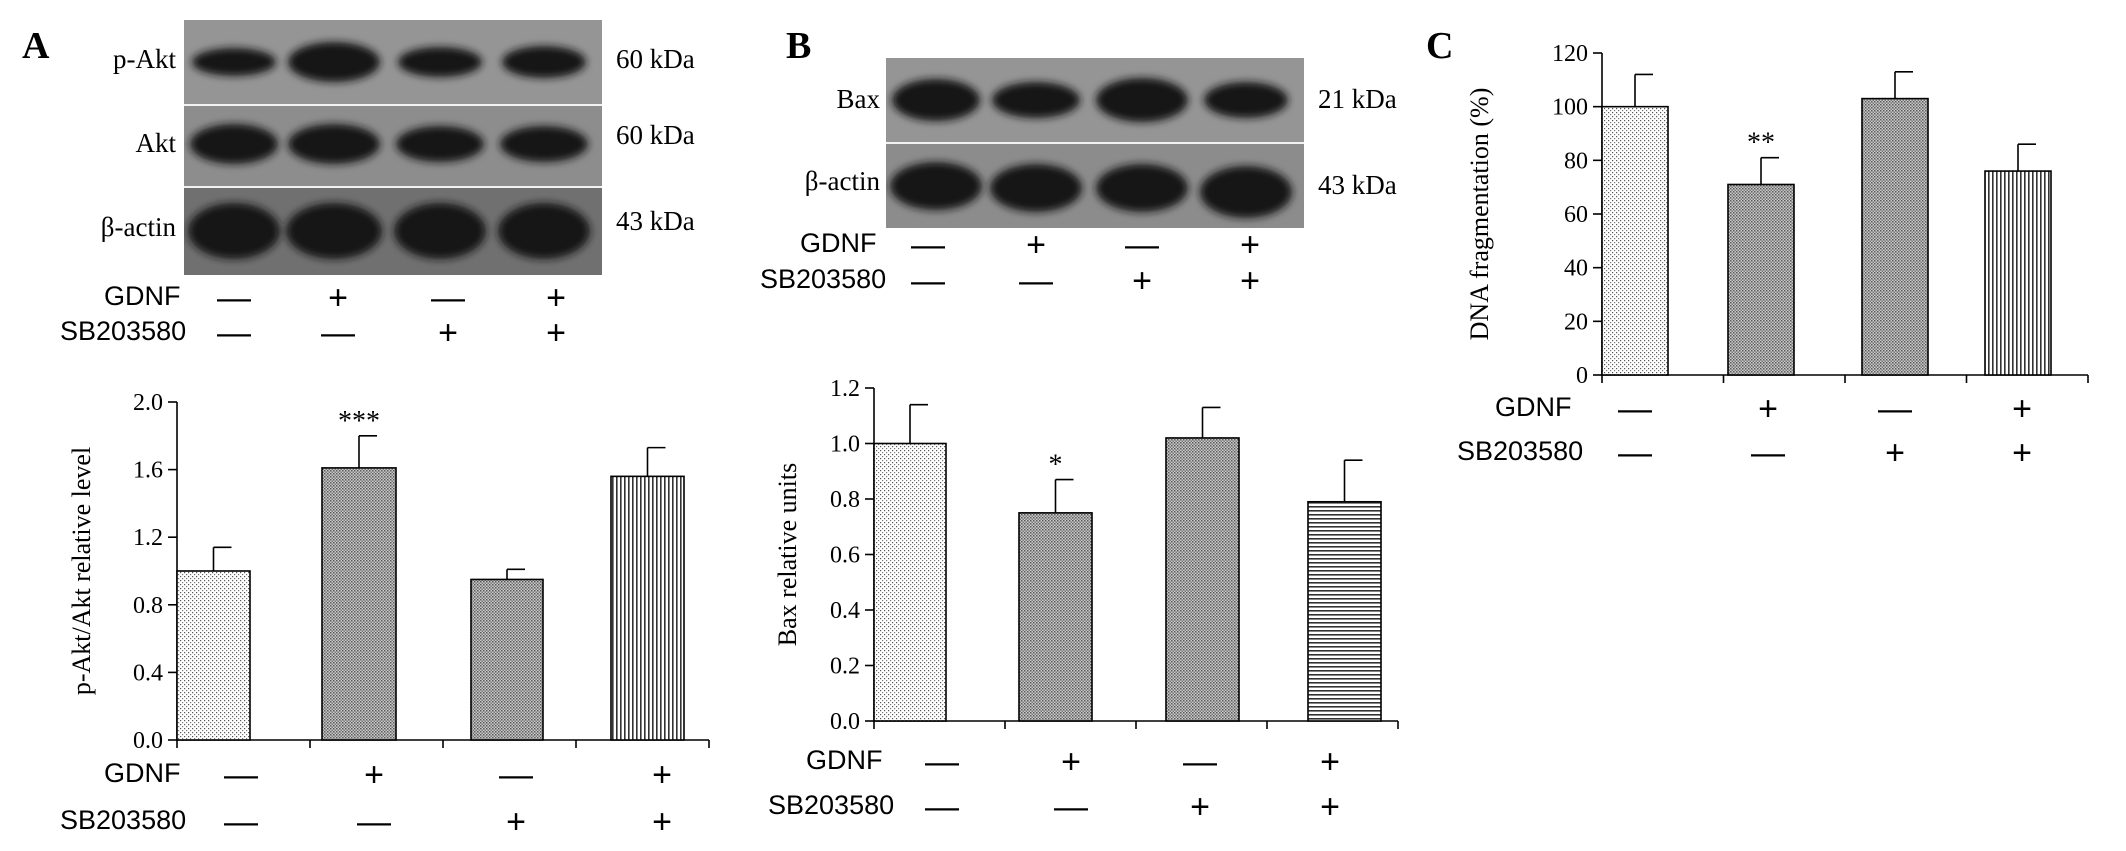  I want to click on blot-b-row-label: Bax, so click(858, 99).